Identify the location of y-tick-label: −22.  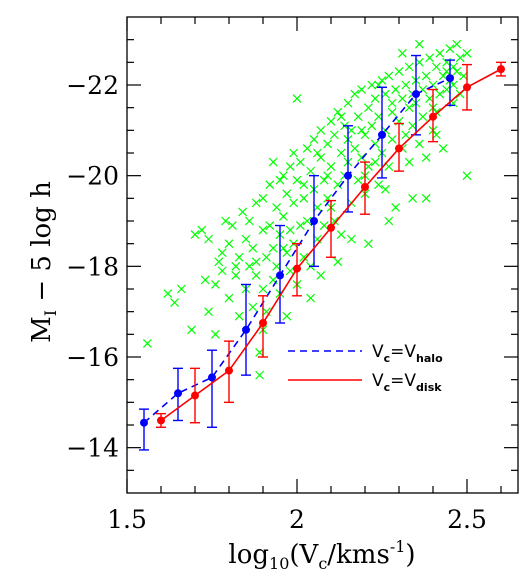
(92, 85).